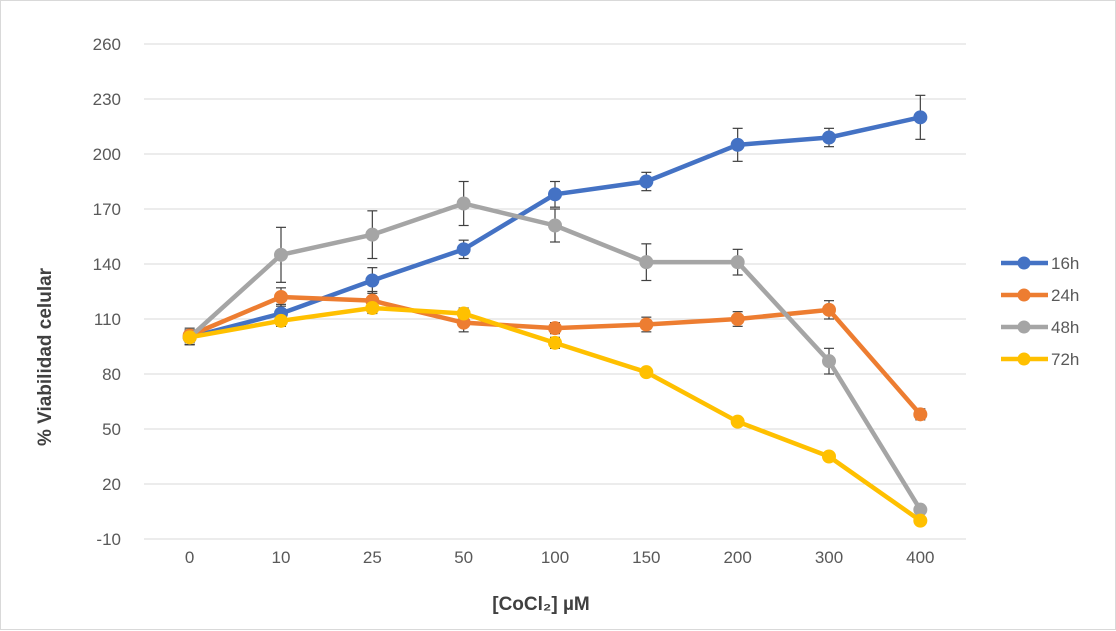 The image size is (1116, 631). What do you see at coordinates (1065, 263) in the screenshot?
I see `legend-label: 16h` at bounding box center [1065, 263].